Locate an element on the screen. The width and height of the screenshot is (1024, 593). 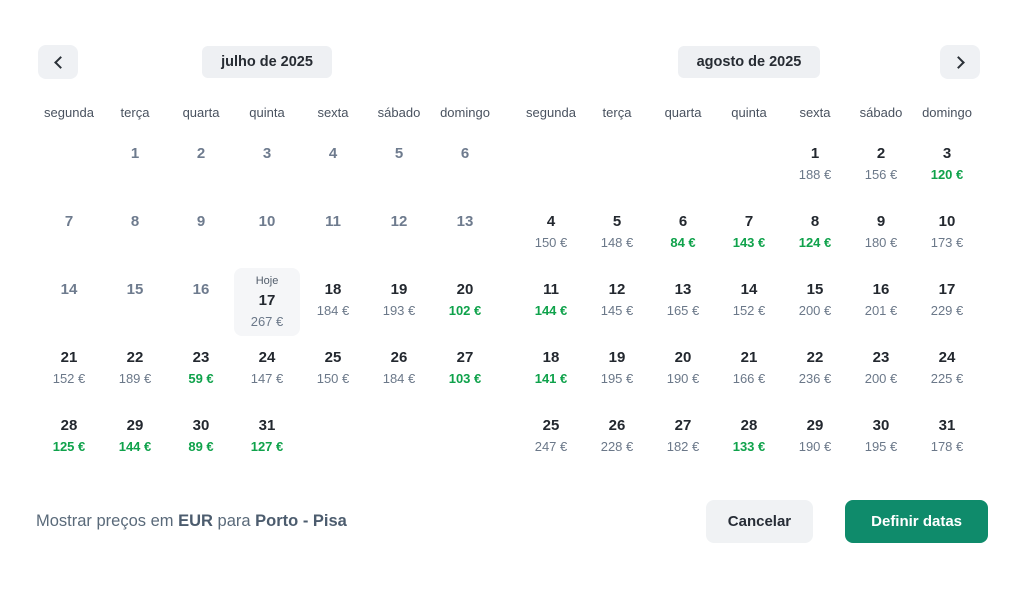
day-cell-agosto-4: 4 150 € is located at coordinates (551, 234).